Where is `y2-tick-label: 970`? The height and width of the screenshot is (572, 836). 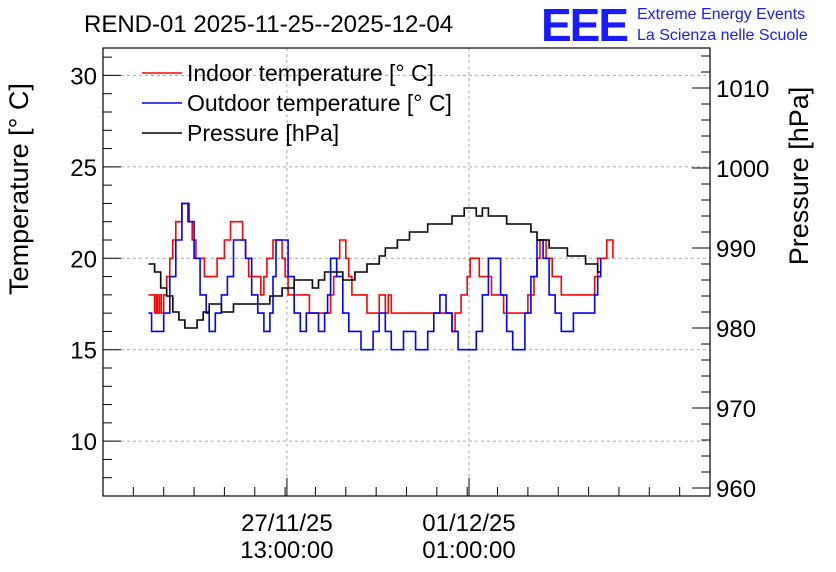
y2-tick-label: 970 is located at coordinates (736, 409).